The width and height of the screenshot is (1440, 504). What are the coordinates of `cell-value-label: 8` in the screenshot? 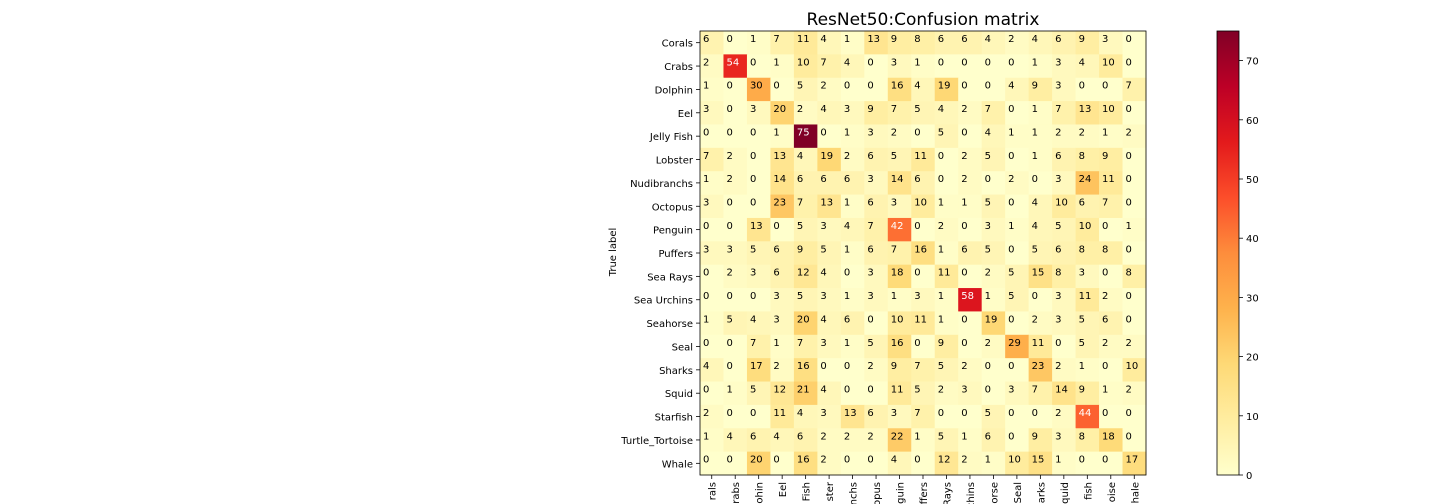 It's located at (1129, 273).